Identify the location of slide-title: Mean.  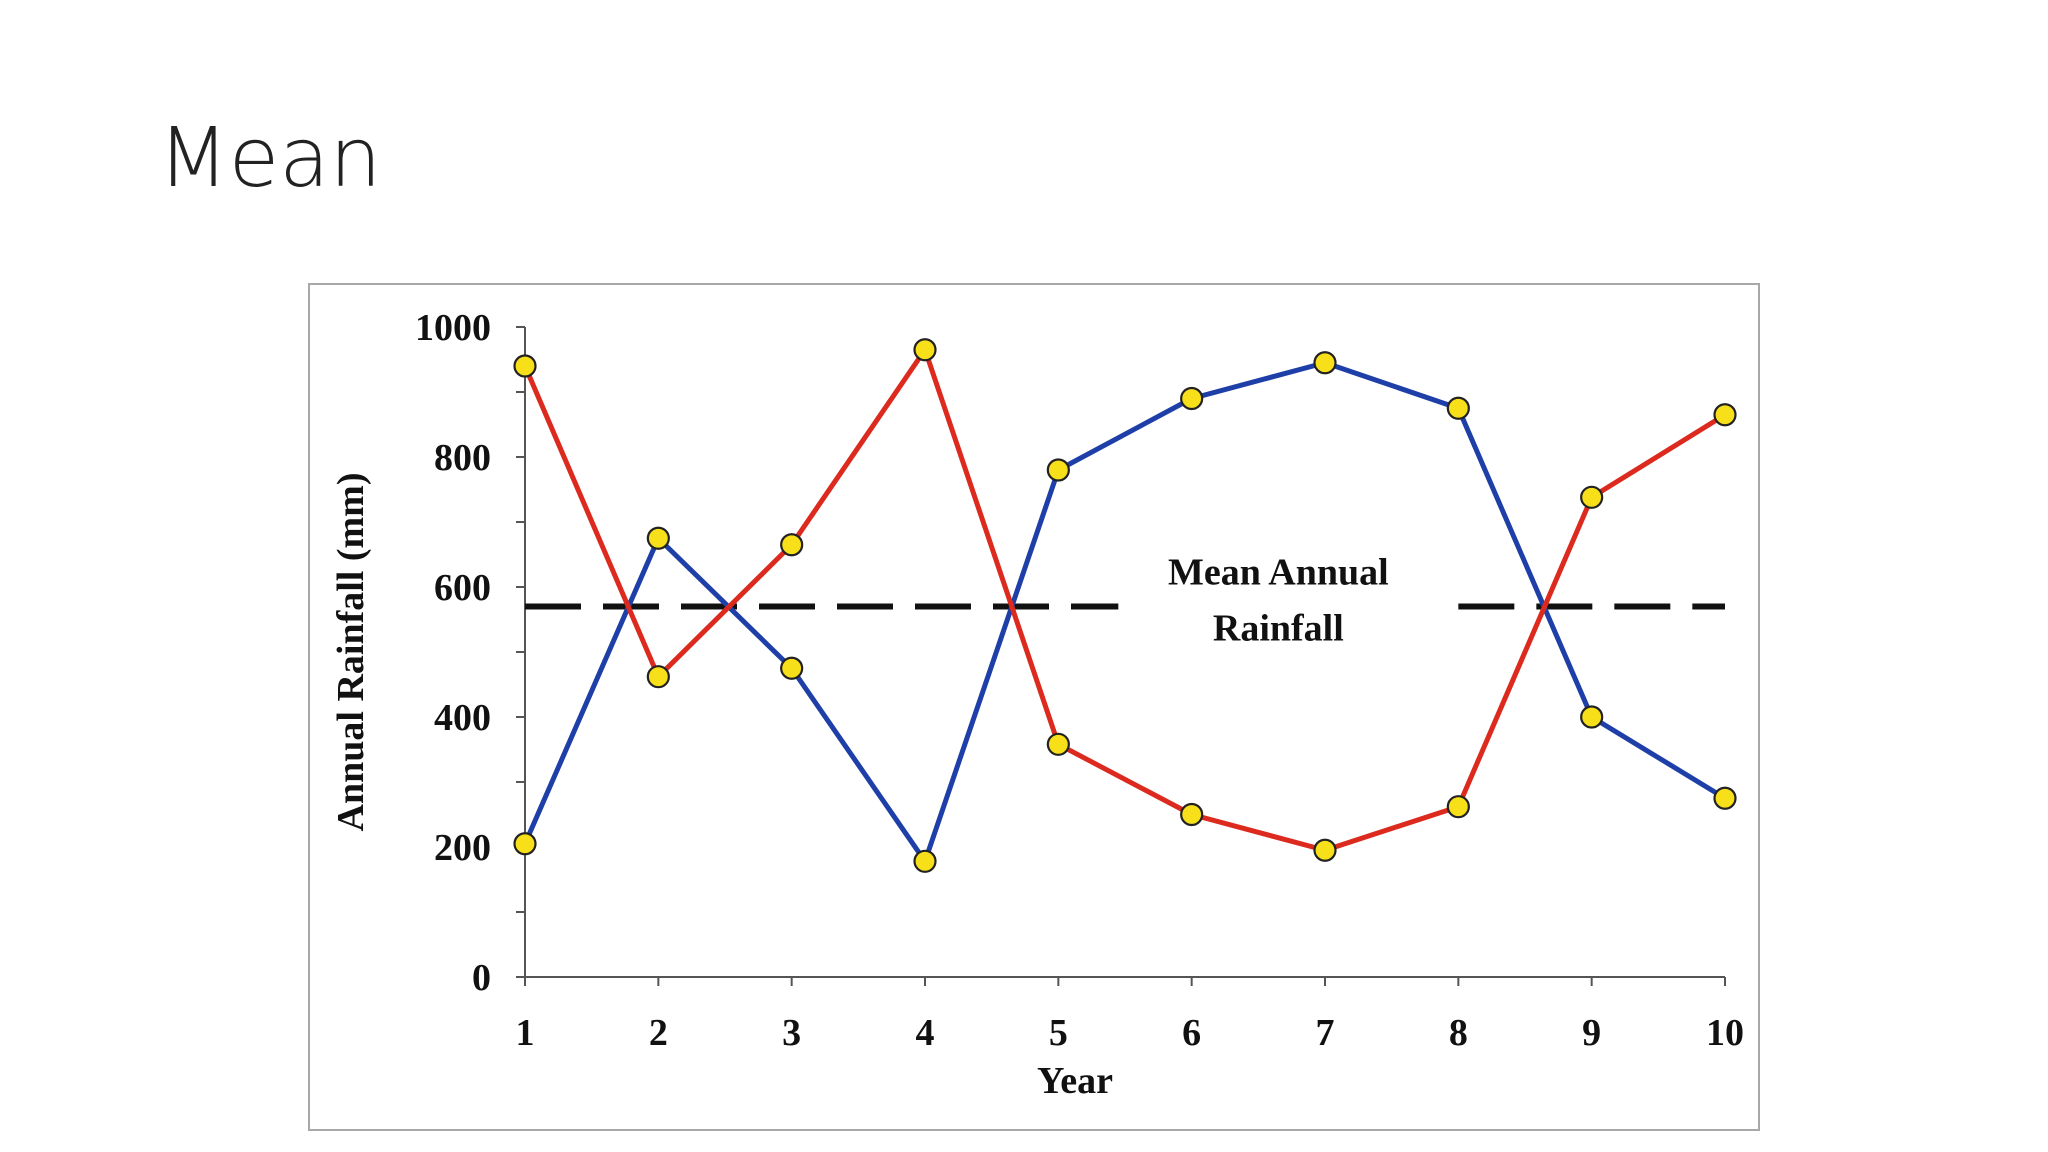
(270, 158).